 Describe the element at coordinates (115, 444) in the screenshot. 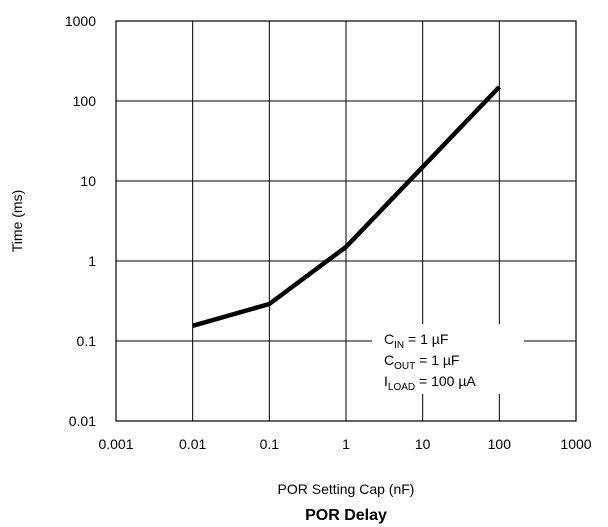

I see `x-tick-label: 0.001` at that location.